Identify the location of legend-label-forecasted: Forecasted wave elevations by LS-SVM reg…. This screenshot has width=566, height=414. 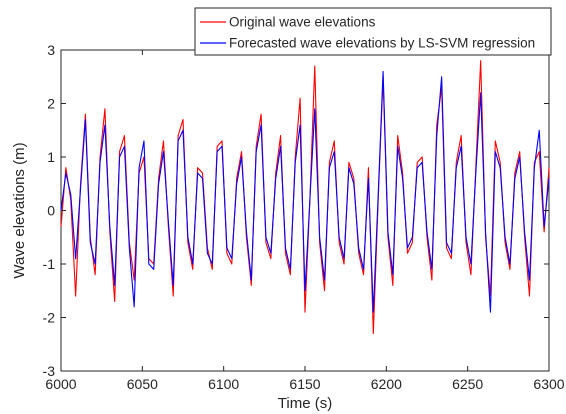
(382, 43).